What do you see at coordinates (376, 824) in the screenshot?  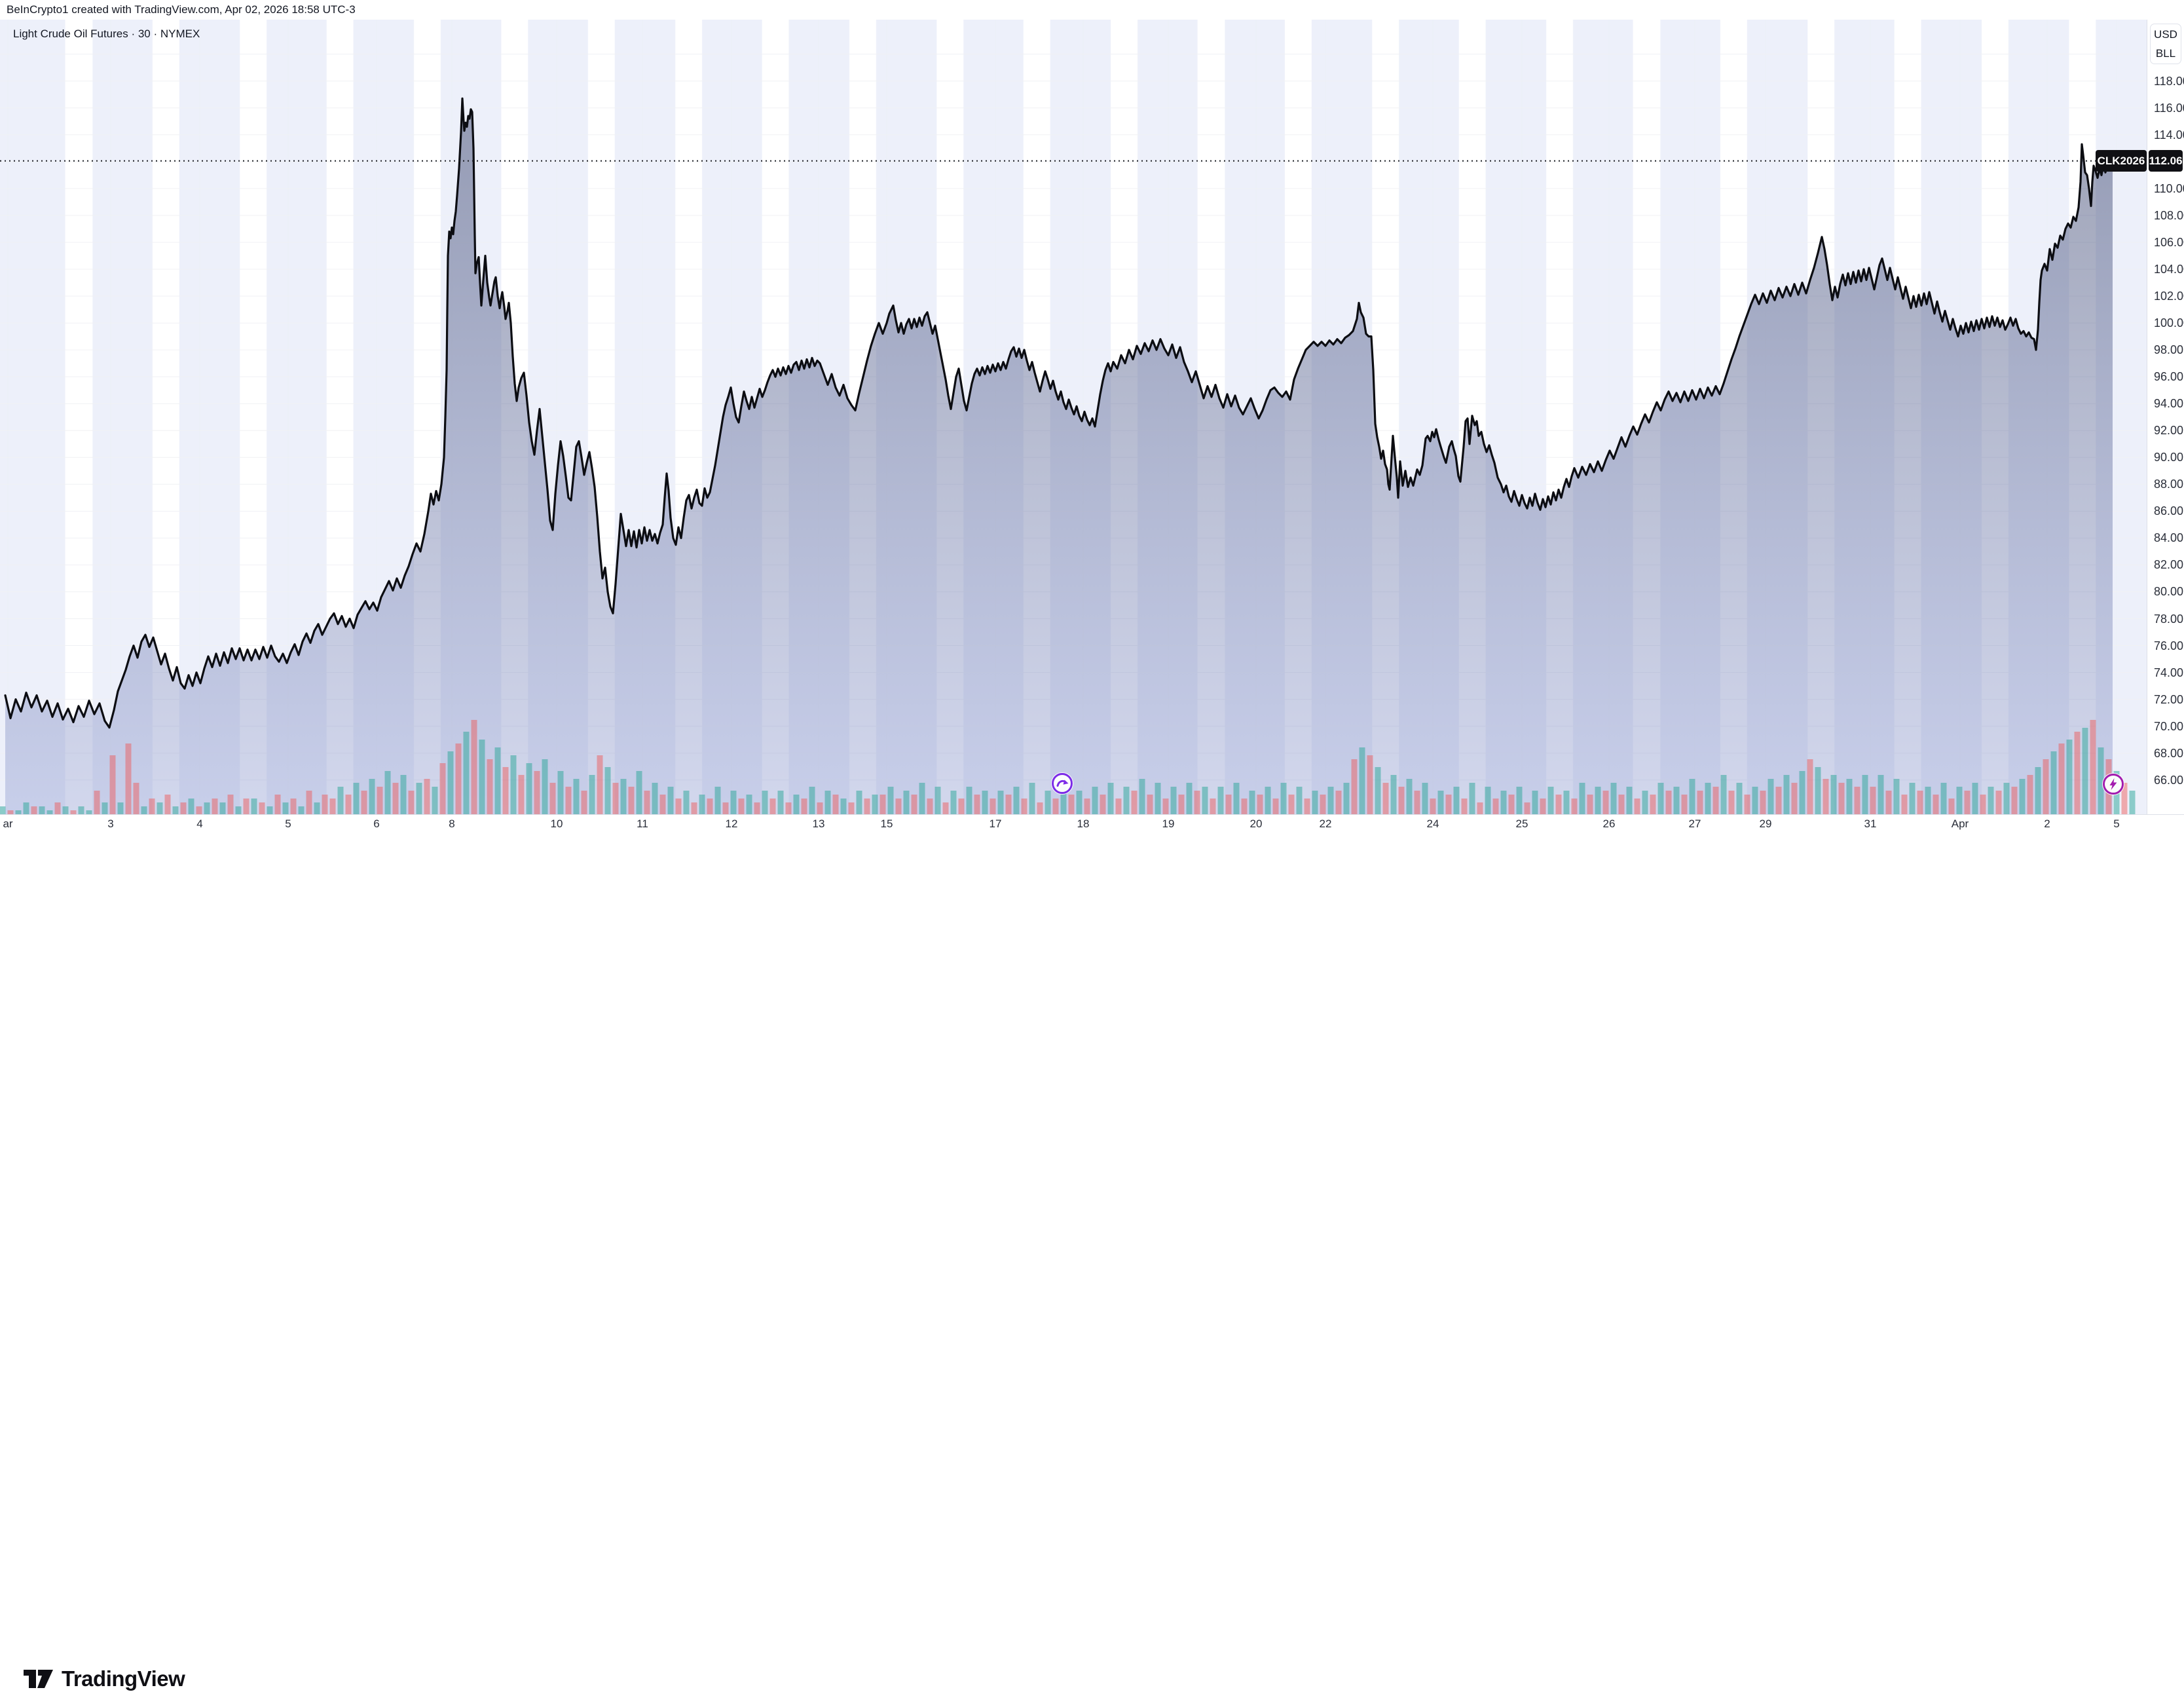 I see `time-tick-label: 6` at bounding box center [376, 824].